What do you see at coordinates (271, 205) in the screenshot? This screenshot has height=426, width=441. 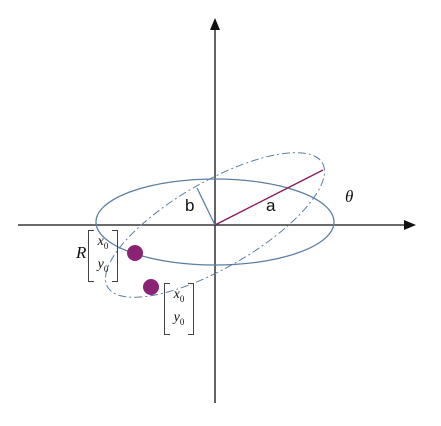 I see `semi-major-label: a` at bounding box center [271, 205].